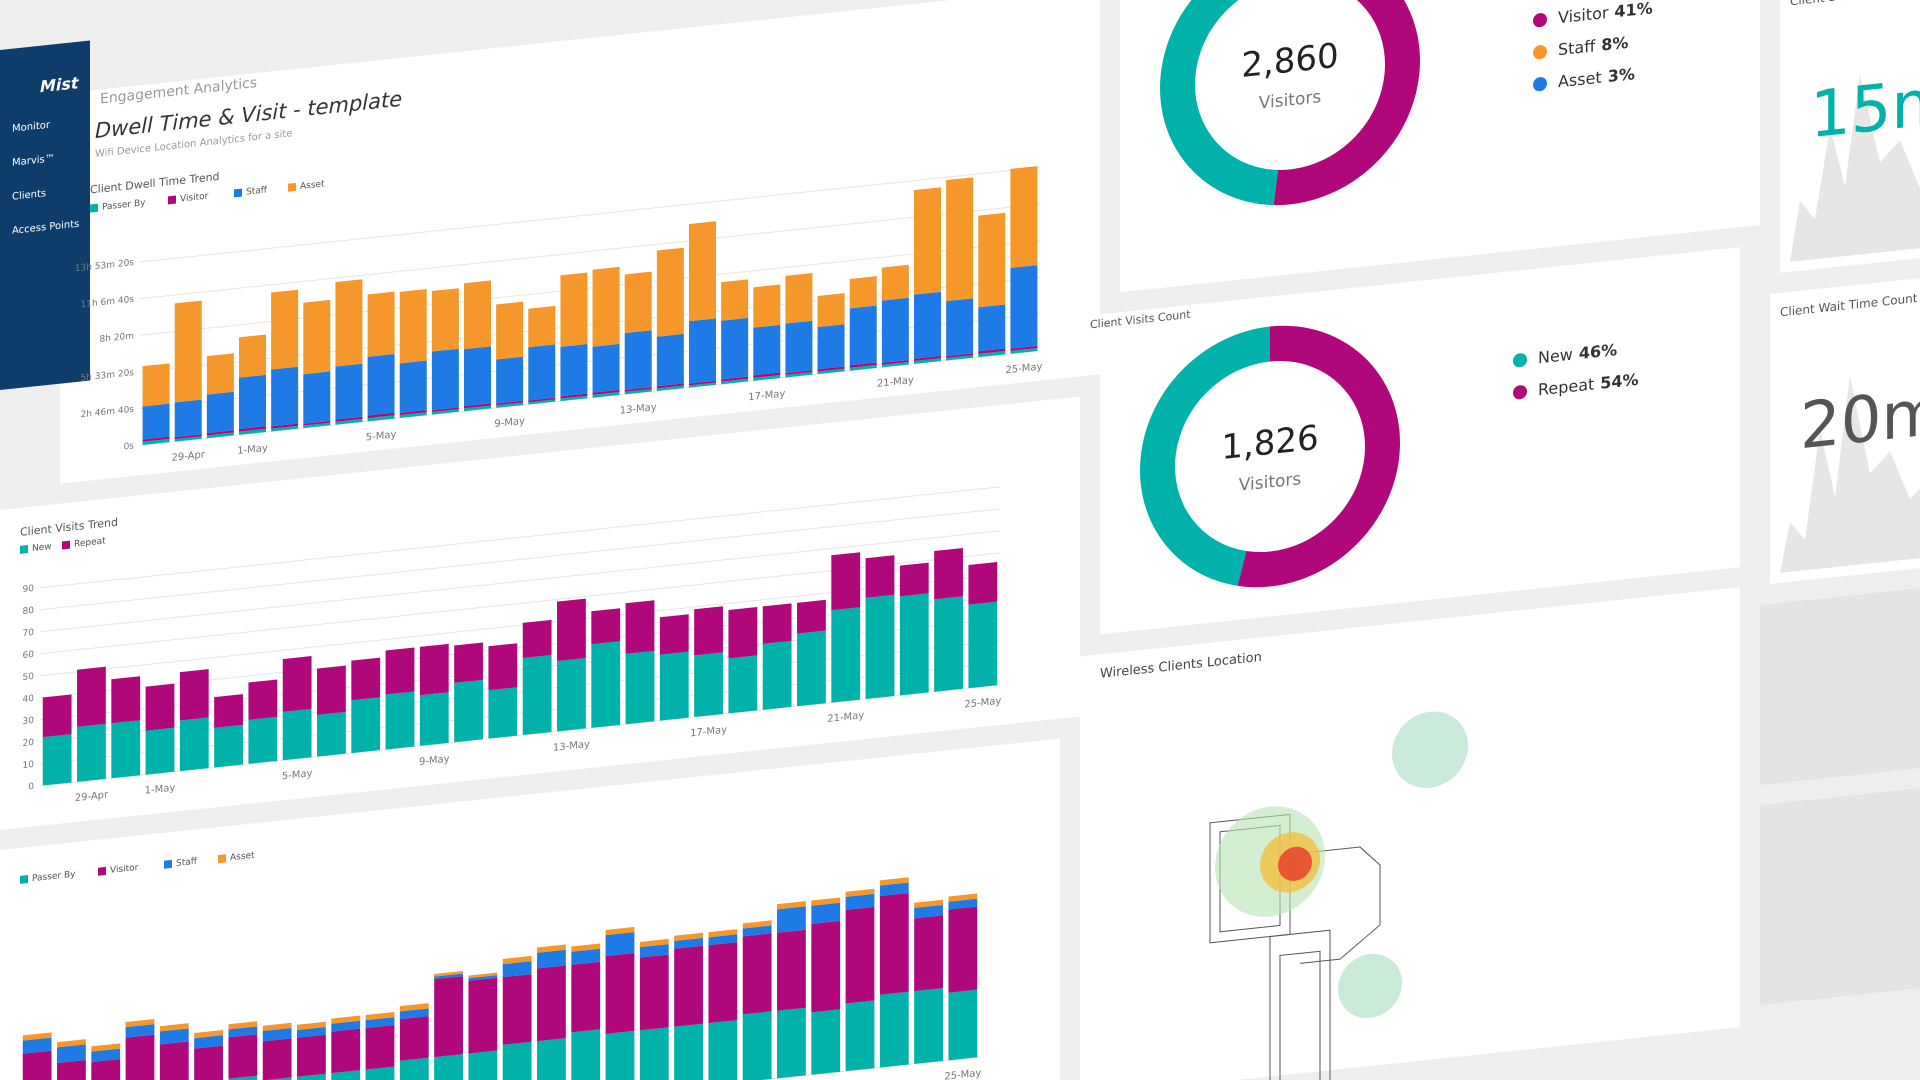 The height and width of the screenshot is (1080, 1920). I want to click on legend-label: New 46%, so click(1577, 353).